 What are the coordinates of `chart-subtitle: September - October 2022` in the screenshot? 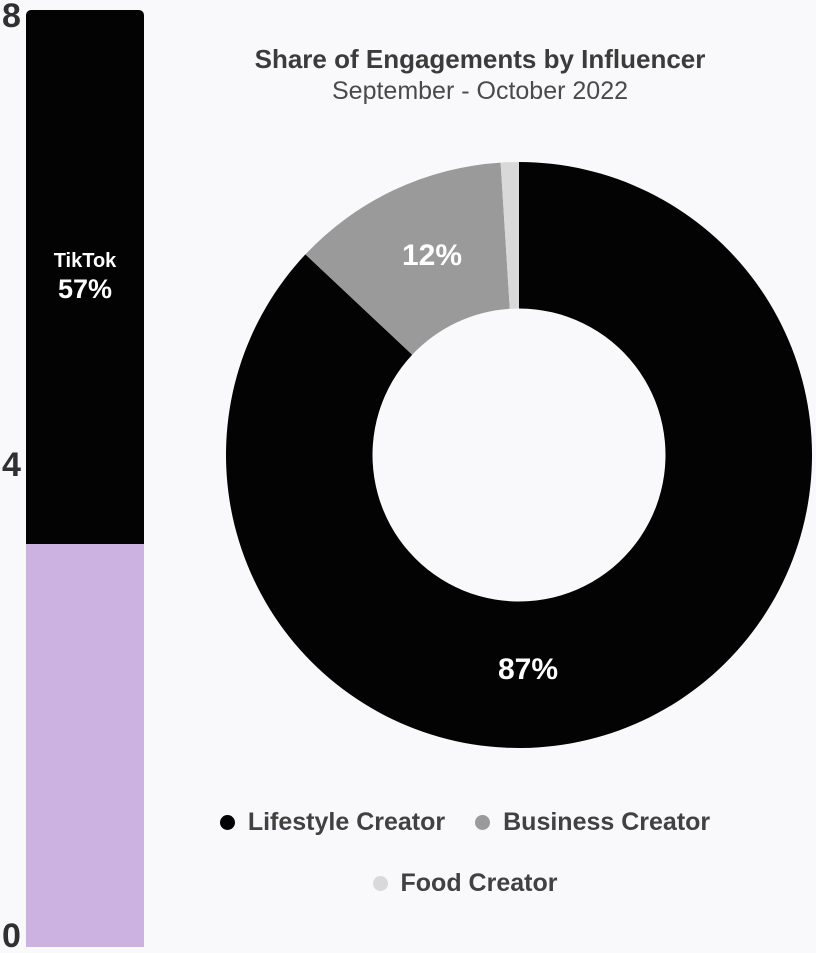 It's located at (480, 91).